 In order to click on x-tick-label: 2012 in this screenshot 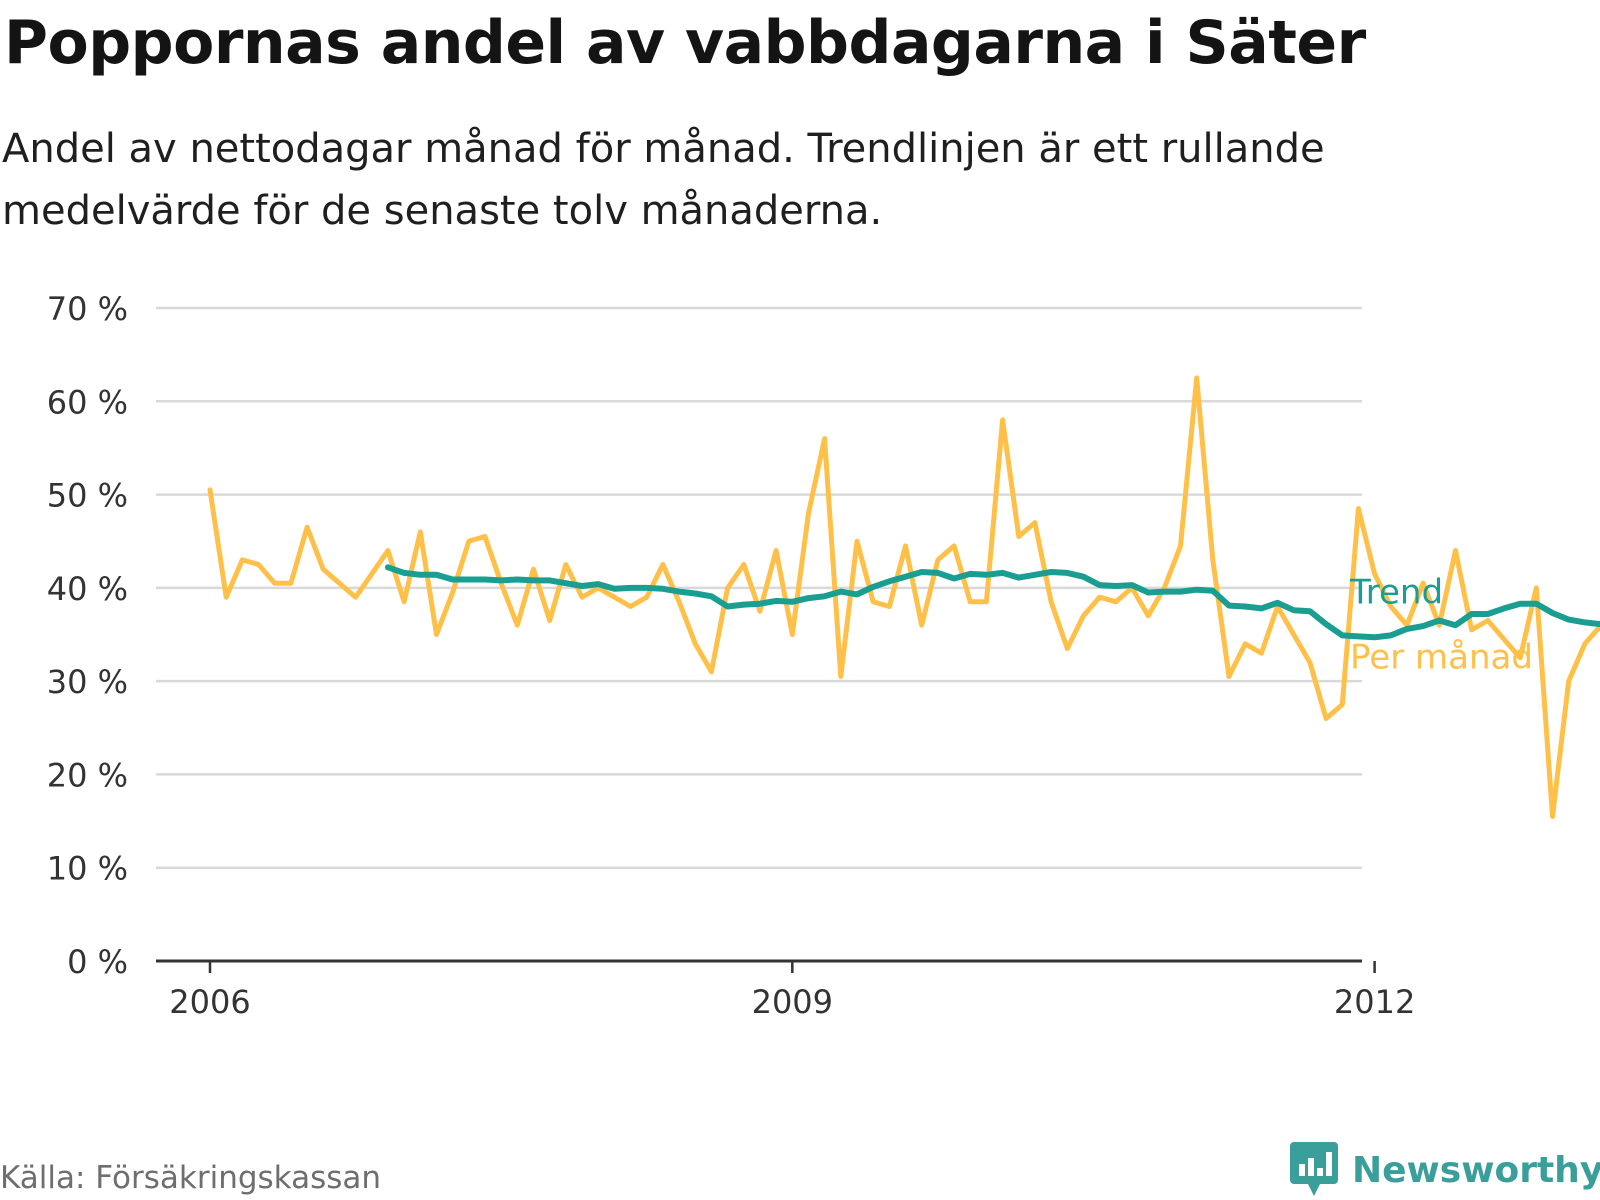, I will do `click(1374, 1002)`.